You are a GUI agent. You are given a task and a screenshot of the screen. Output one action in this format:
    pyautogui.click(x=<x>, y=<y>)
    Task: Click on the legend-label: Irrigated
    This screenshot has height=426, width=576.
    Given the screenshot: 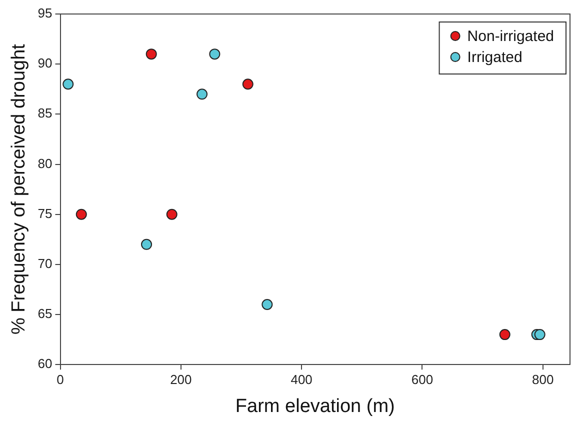 What is the action you would take?
    pyautogui.click(x=494, y=57)
    